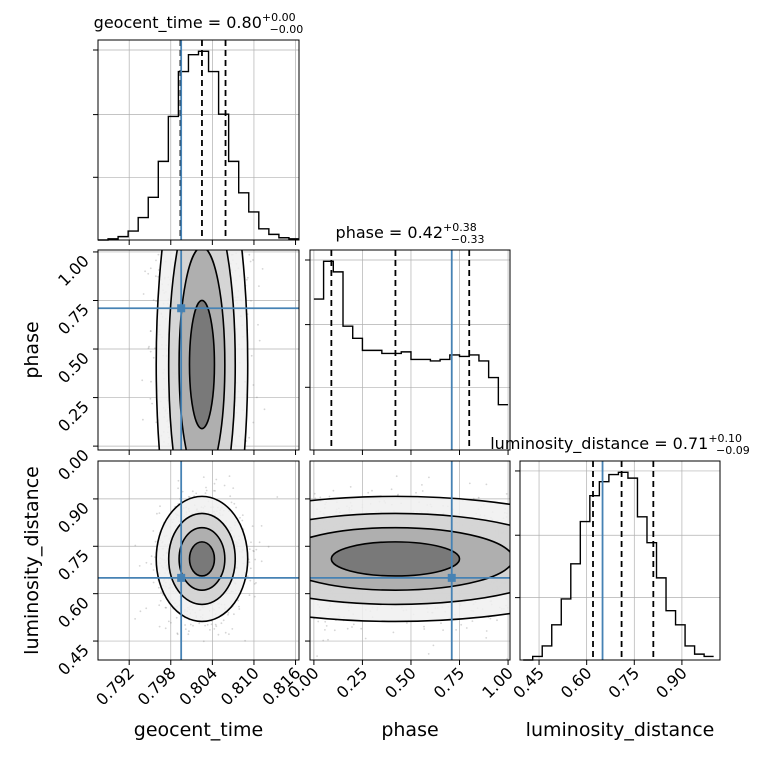 Image resolution: width=760 pixels, height=760 pixels. I want to click on y-tick-label-phase: 0.00, so click(73, 465).